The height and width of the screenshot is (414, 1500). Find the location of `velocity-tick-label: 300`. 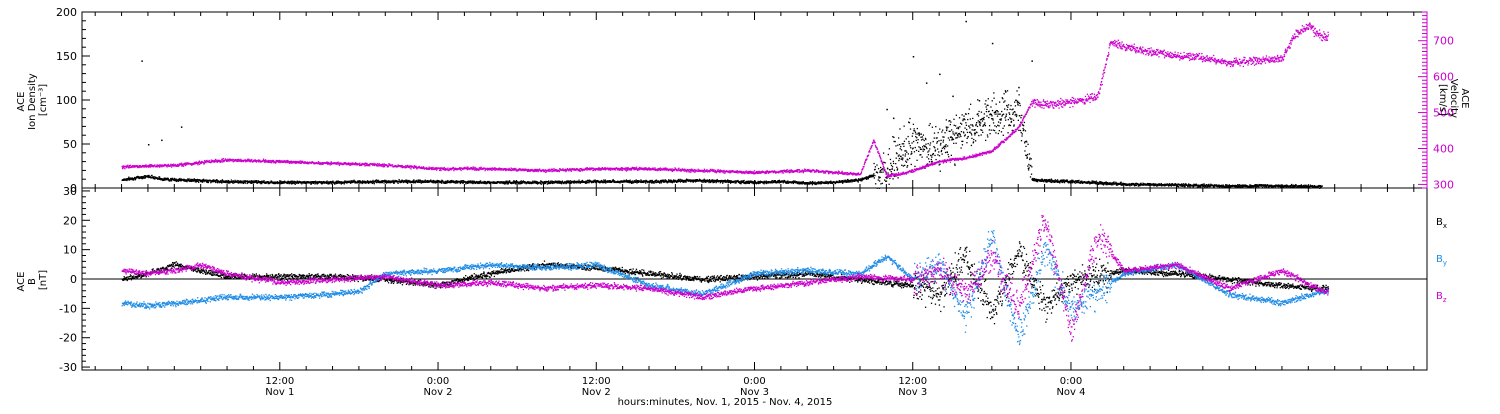

velocity-tick-label: 300 is located at coordinates (1443, 184).